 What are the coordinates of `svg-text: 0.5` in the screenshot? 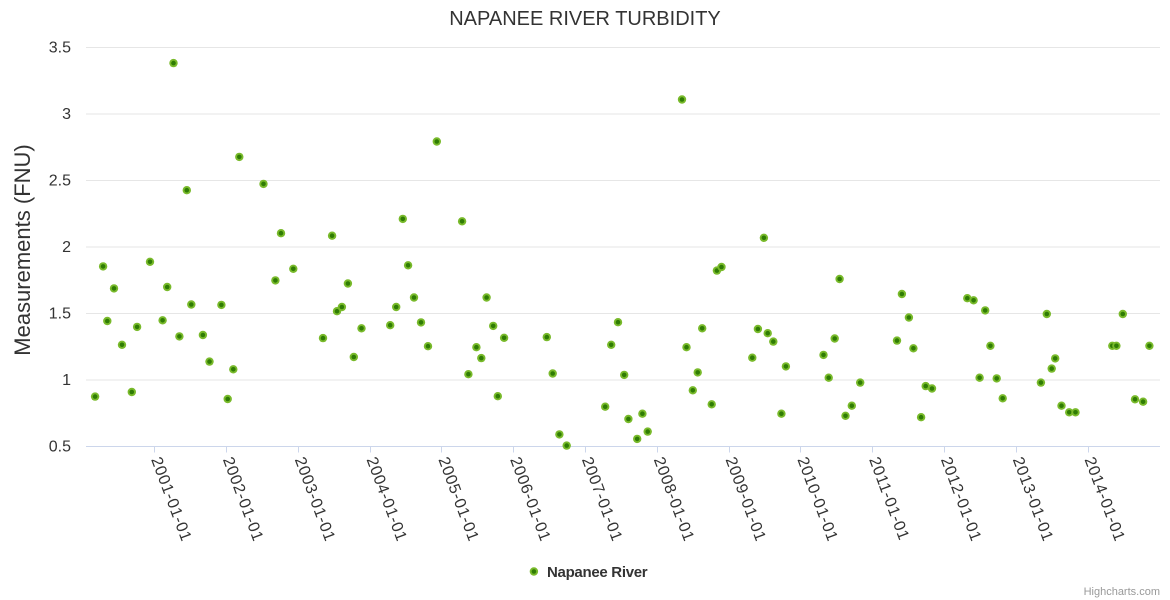 It's located at (60, 447).